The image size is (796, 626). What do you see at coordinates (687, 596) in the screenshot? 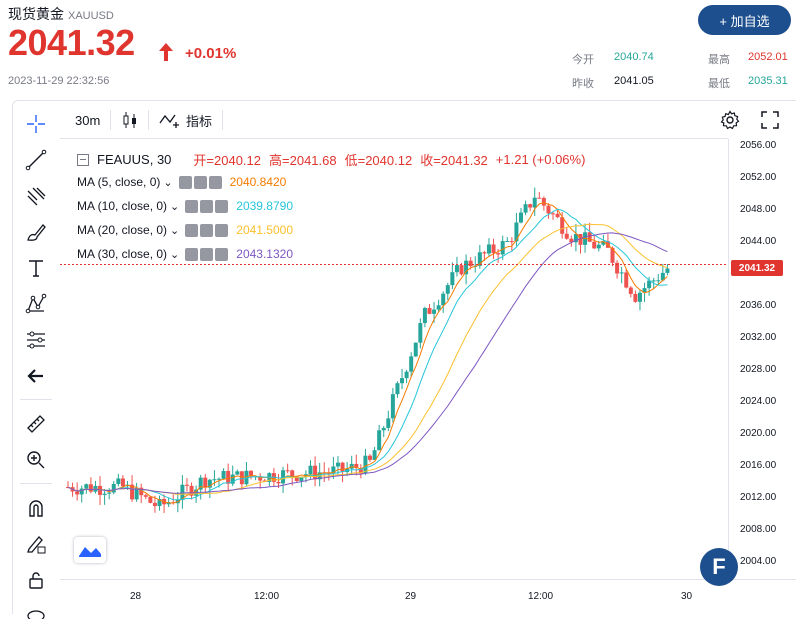
I see `time-tick-label: 30` at bounding box center [687, 596].